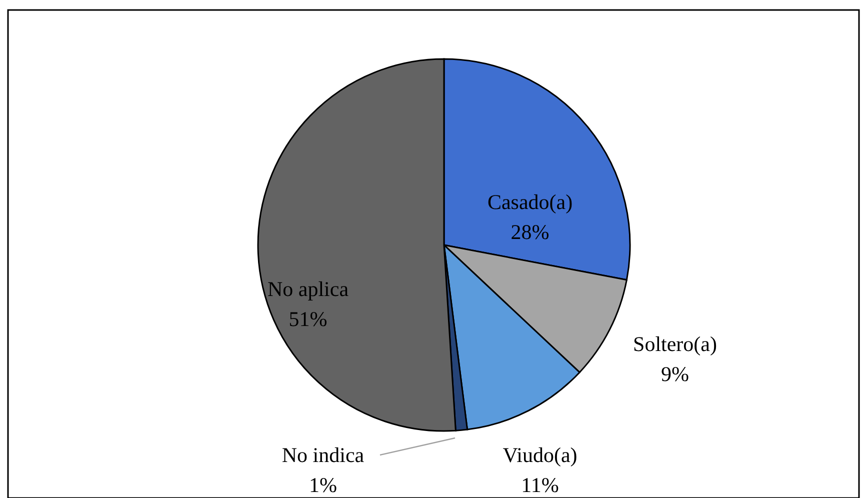  I want to click on slice-label: Casado(a), so click(530, 202).